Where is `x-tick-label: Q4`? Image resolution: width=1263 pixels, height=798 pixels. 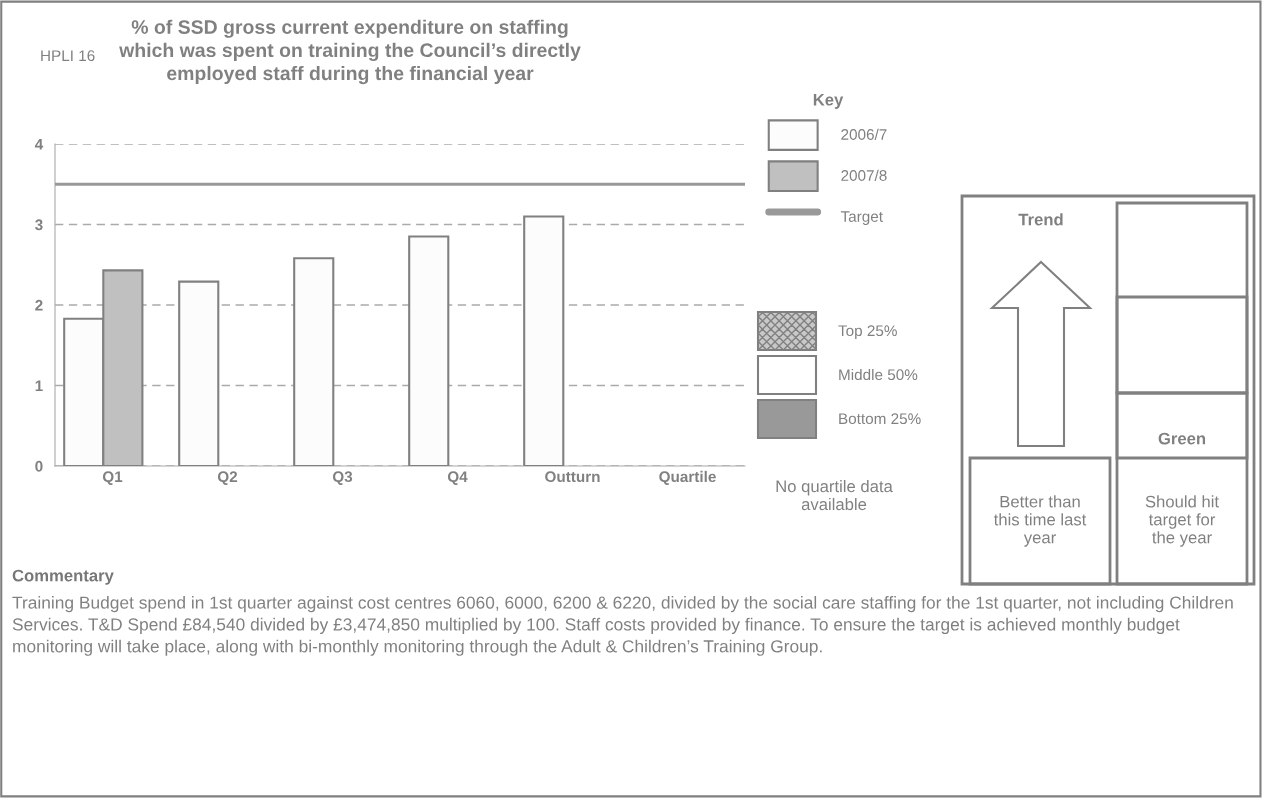 x-tick-label: Q4 is located at coordinates (457, 478).